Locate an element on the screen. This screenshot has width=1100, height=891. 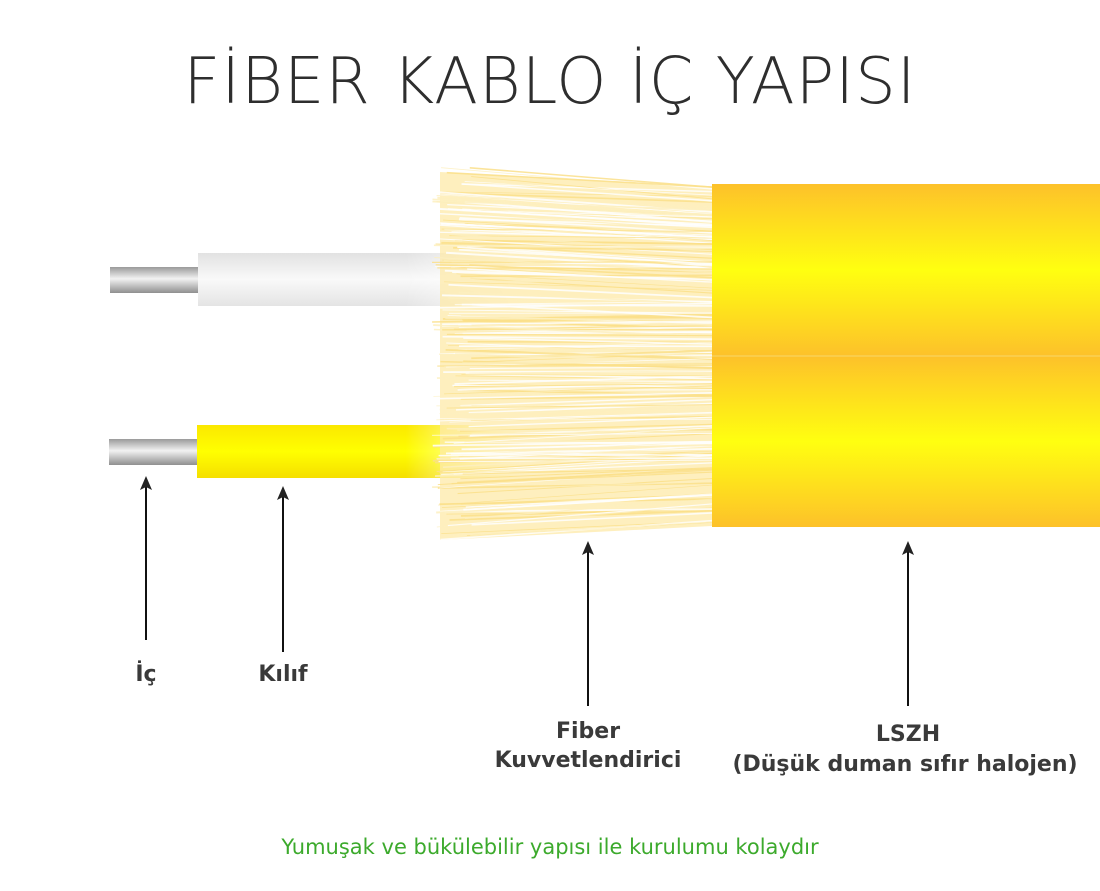
label-lszh-line1: LSZH is located at coordinates (908, 734).